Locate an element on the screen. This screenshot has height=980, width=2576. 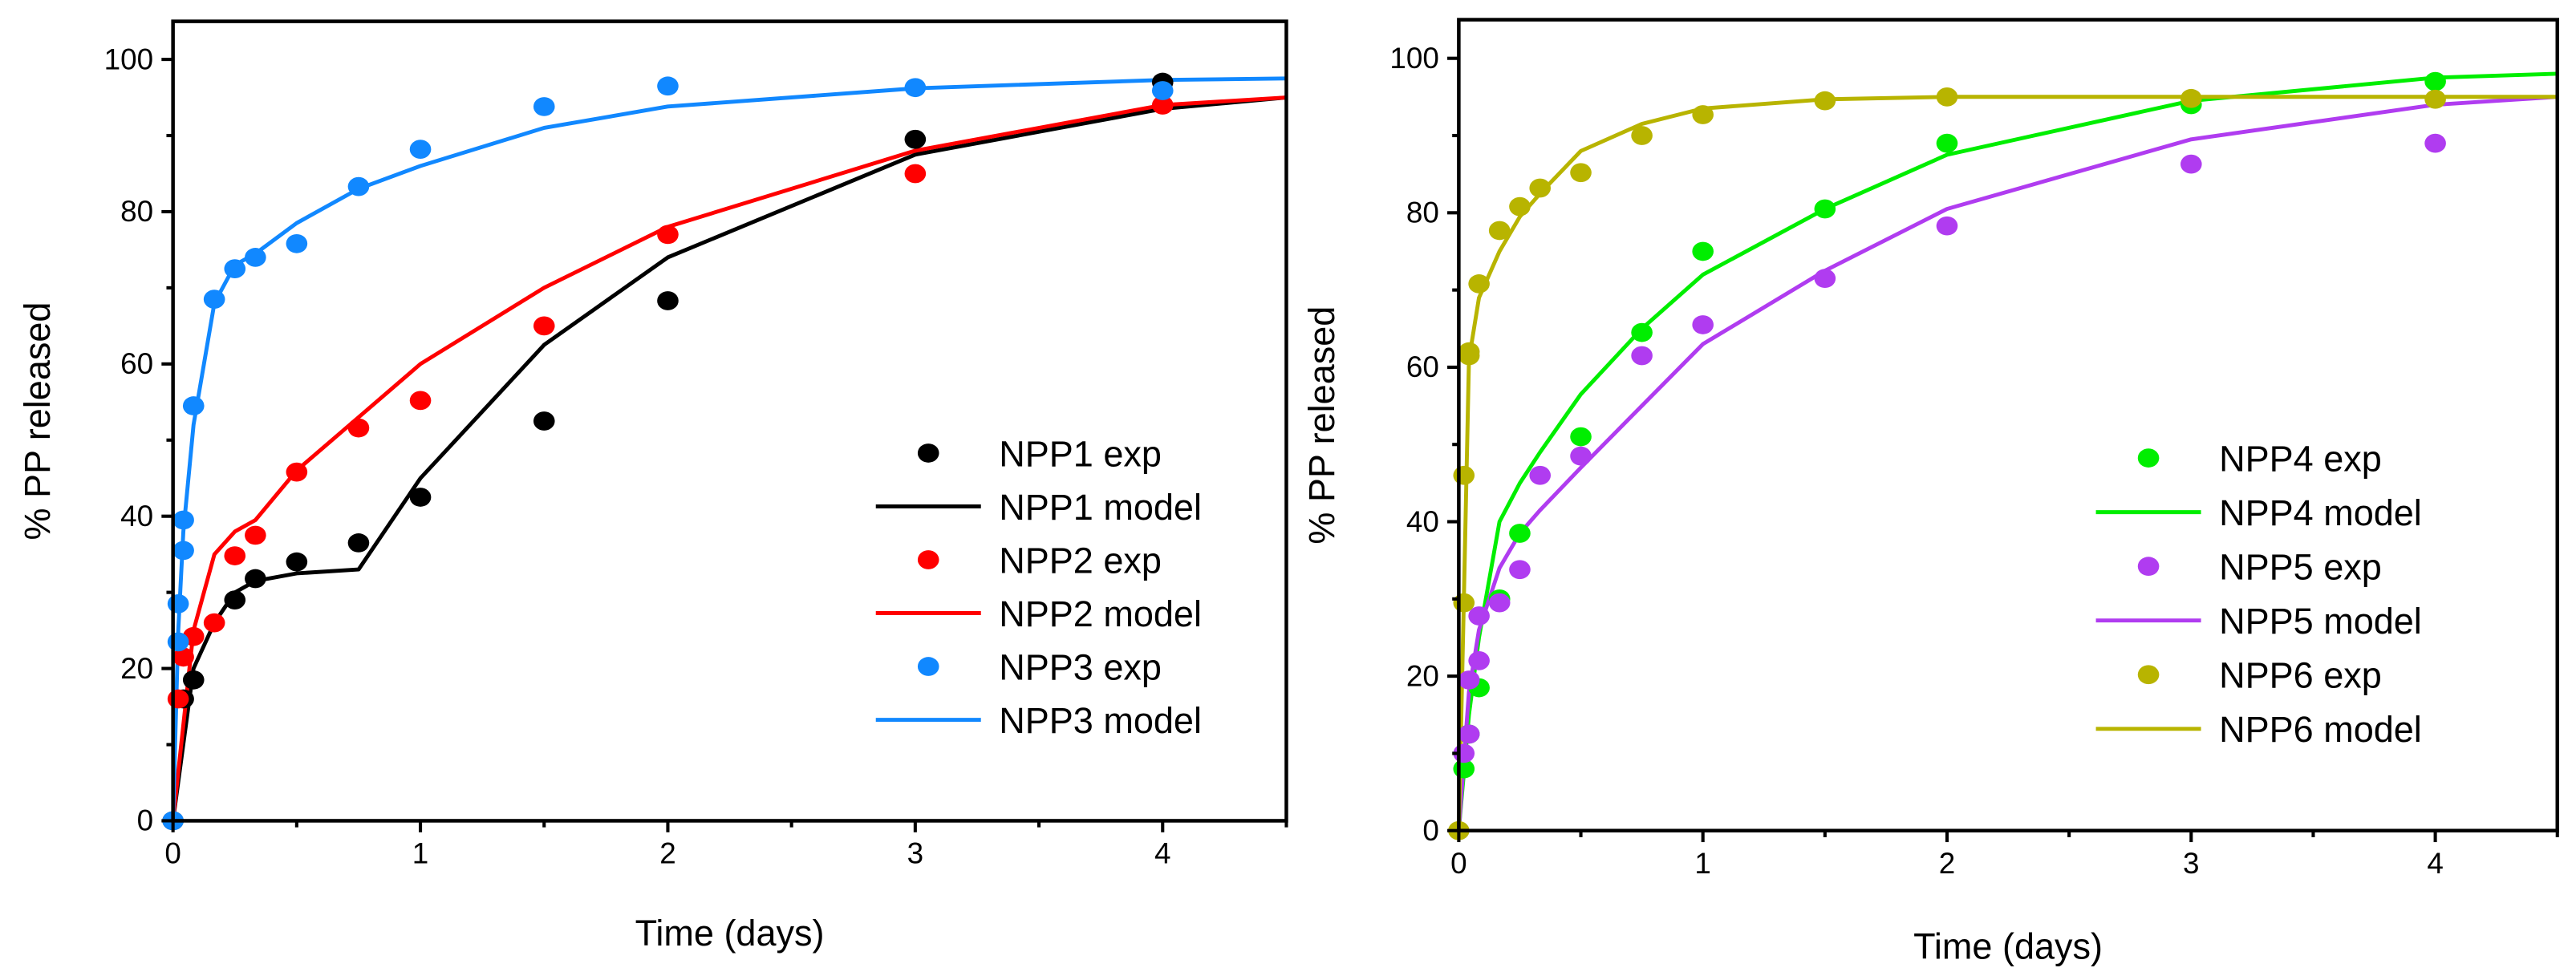
x-tick-label: 0 is located at coordinates (1458, 863).